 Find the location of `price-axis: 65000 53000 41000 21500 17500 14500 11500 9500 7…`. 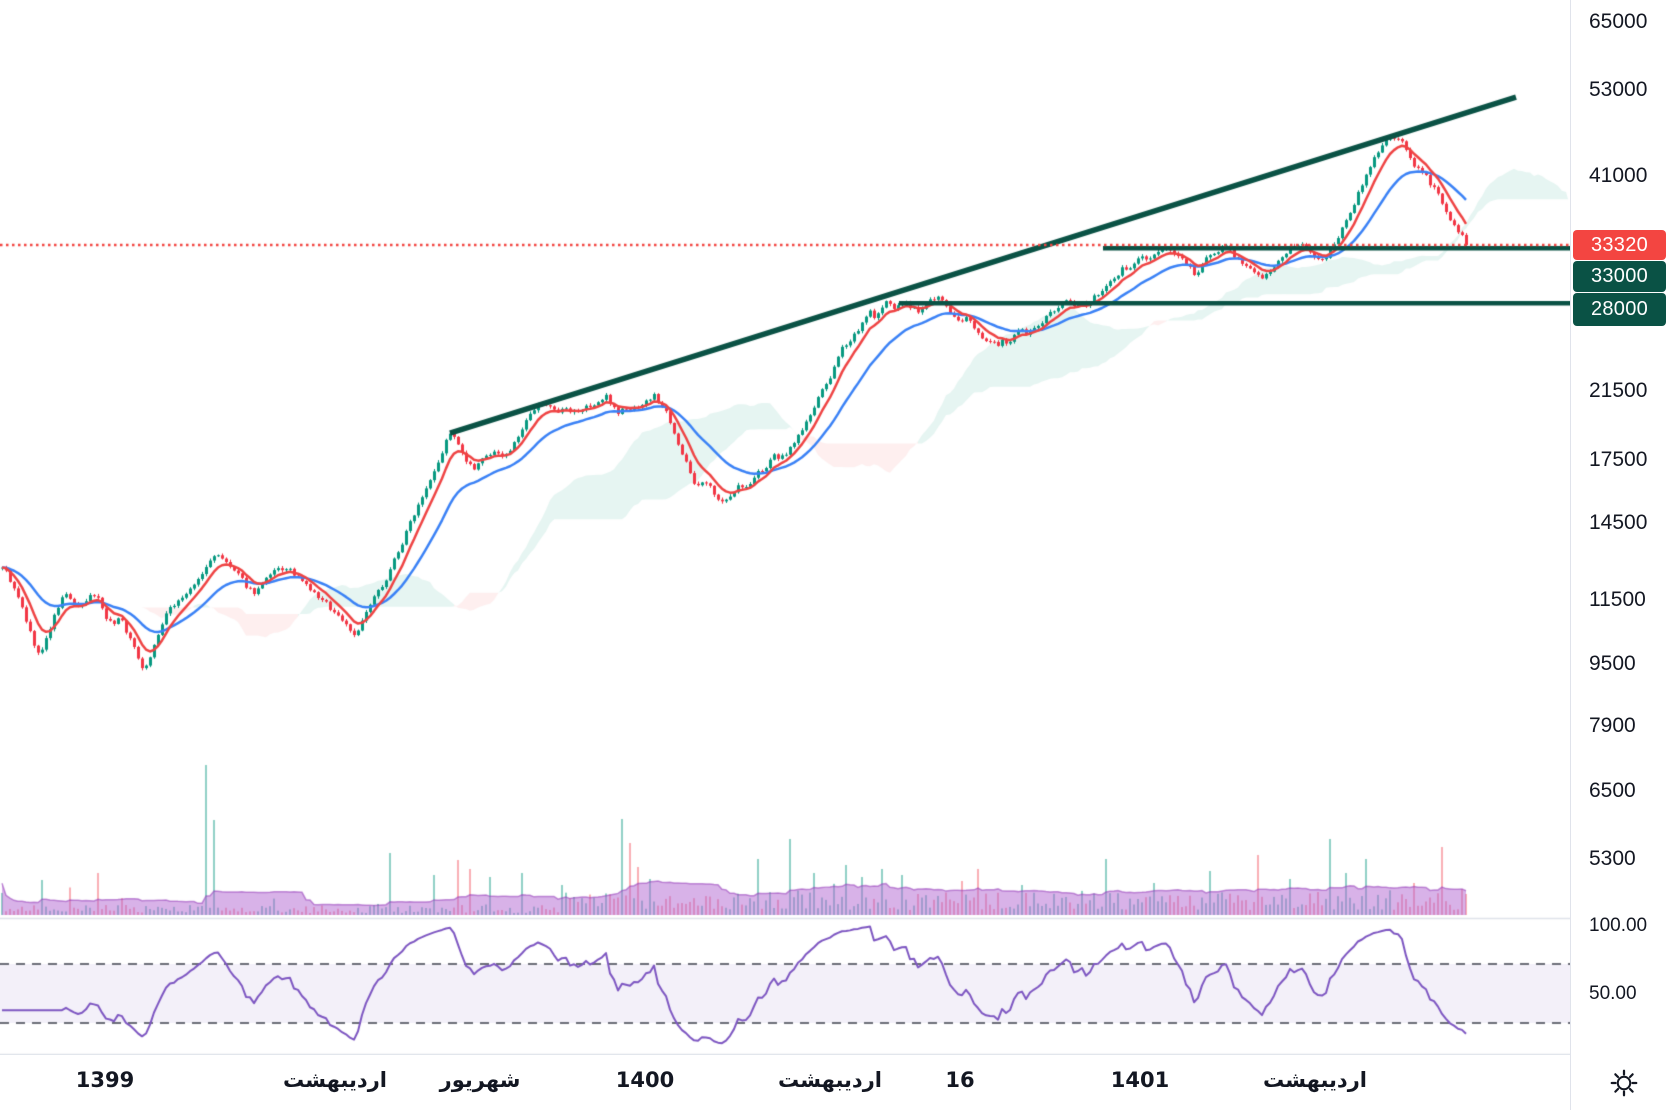

price-axis: 65000 53000 41000 21500 17500 14500 11500 9500 7… is located at coordinates (1619, 555).